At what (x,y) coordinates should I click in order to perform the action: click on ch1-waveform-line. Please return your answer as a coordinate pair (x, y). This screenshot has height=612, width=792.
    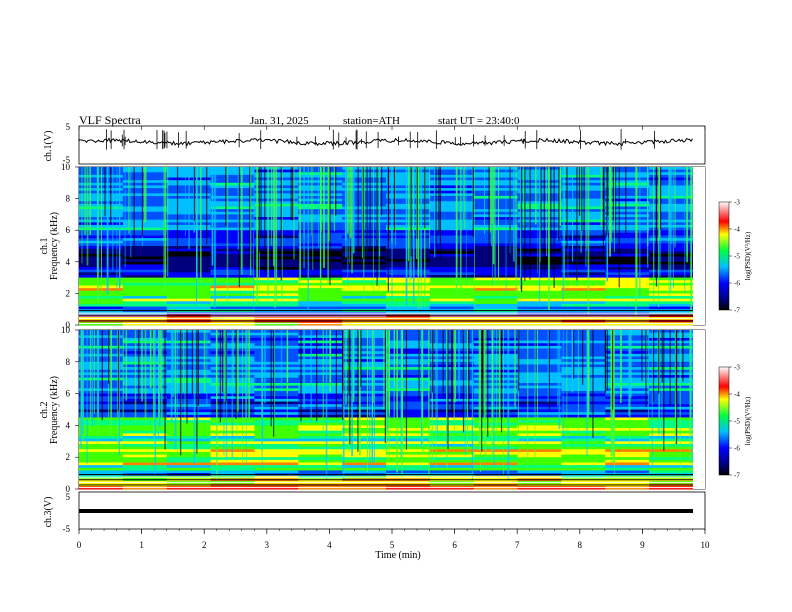
    Looking at the image, I should click on (385, 142).